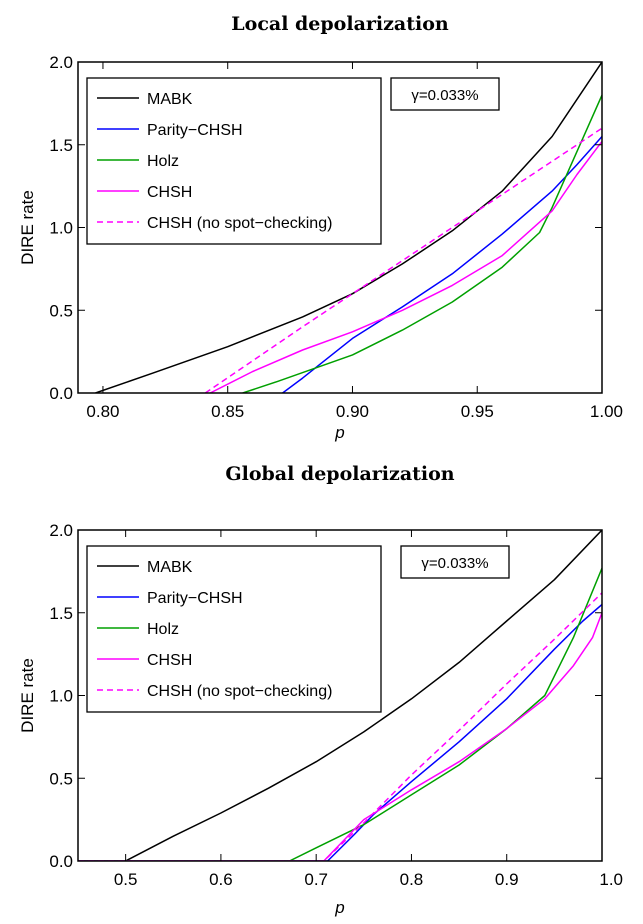 This screenshot has width=643, height=924. What do you see at coordinates (339, 474) in the screenshot?
I see `chart-title: Global depolarization` at bounding box center [339, 474].